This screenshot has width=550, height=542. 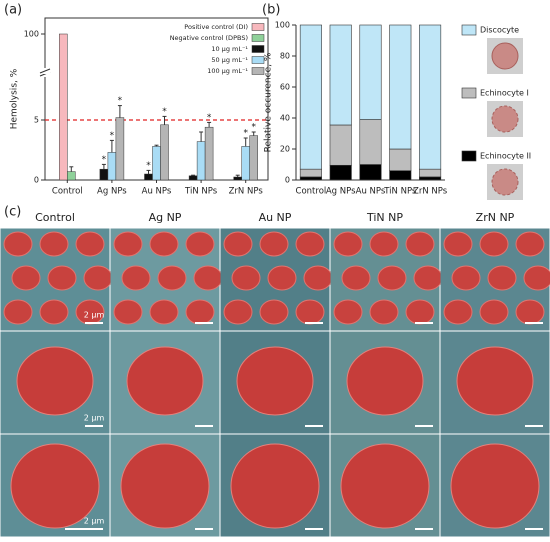 I want to click on legend-label: 50 µg mL⁻¹, so click(x=229, y=60).